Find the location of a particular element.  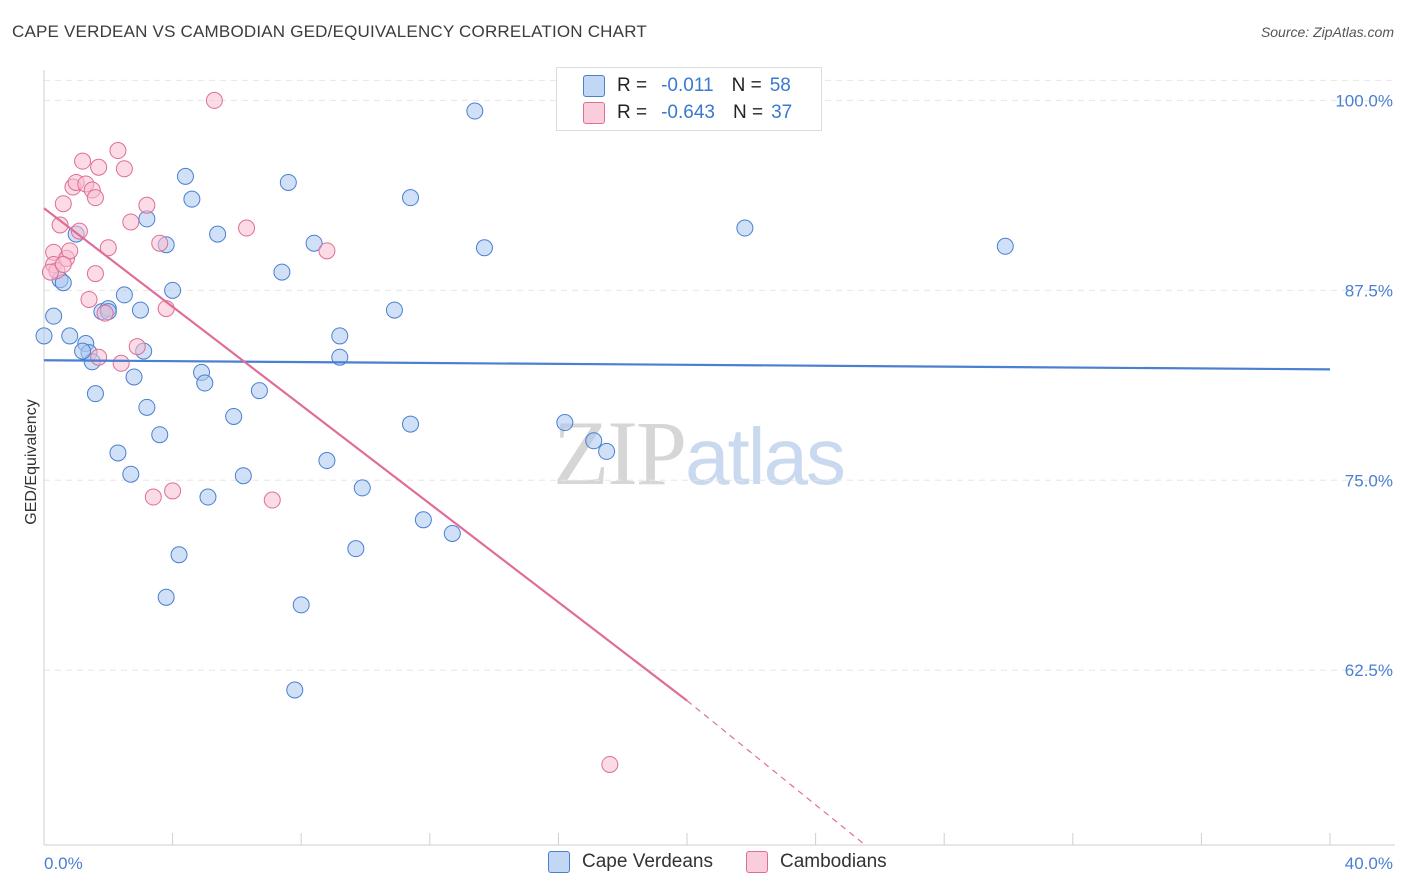

legend-item-cape-verdeans: Cape Verdeans is located at coordinates (630, 862).